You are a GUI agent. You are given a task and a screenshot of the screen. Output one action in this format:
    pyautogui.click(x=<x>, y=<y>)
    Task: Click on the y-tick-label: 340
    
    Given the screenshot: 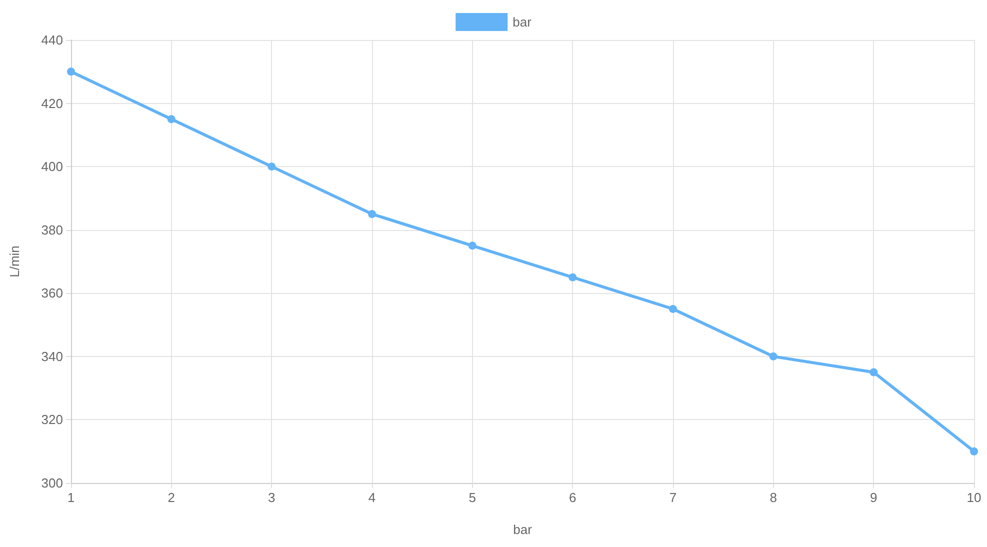 What is the action you would take?
    pyautogui.click(x=52, y=356)
    